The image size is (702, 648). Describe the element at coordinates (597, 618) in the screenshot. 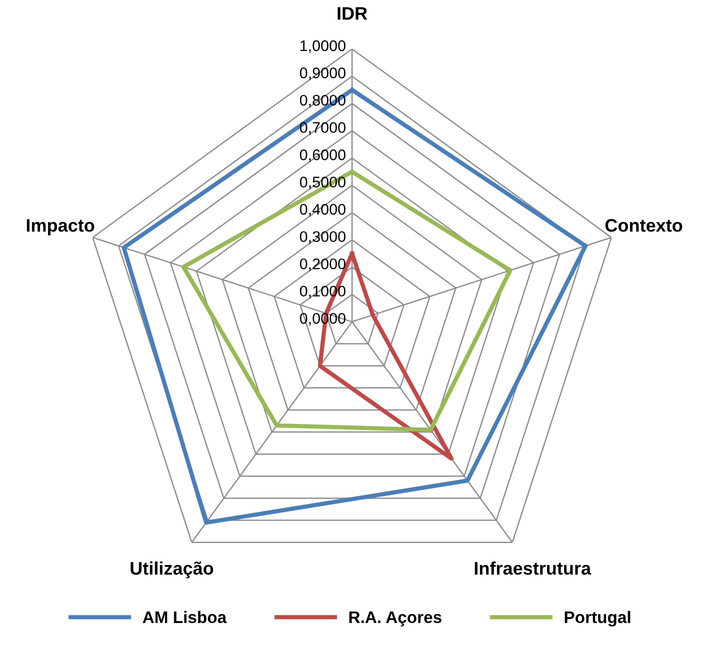

I see `legend-label: Portugal` at that location.